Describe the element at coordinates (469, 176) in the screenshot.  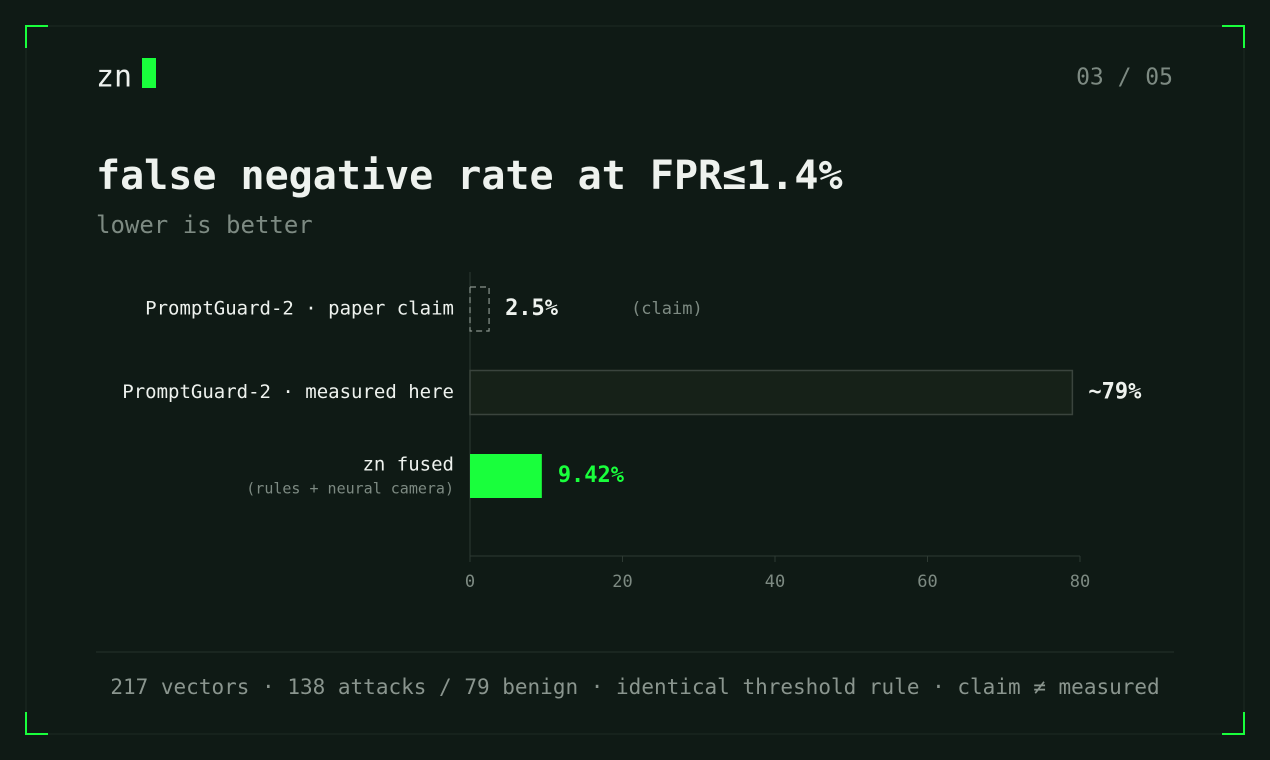
I see `chart-title: false negative rate at FPR≤1.4%` at that location.